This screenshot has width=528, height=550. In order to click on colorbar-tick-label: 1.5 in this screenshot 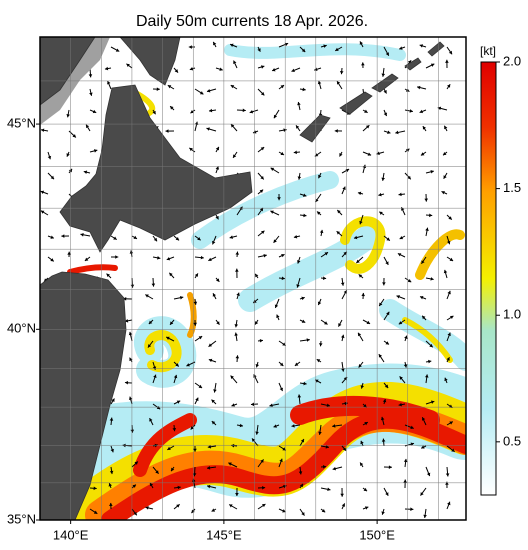, I will do `click(512, 187)`.